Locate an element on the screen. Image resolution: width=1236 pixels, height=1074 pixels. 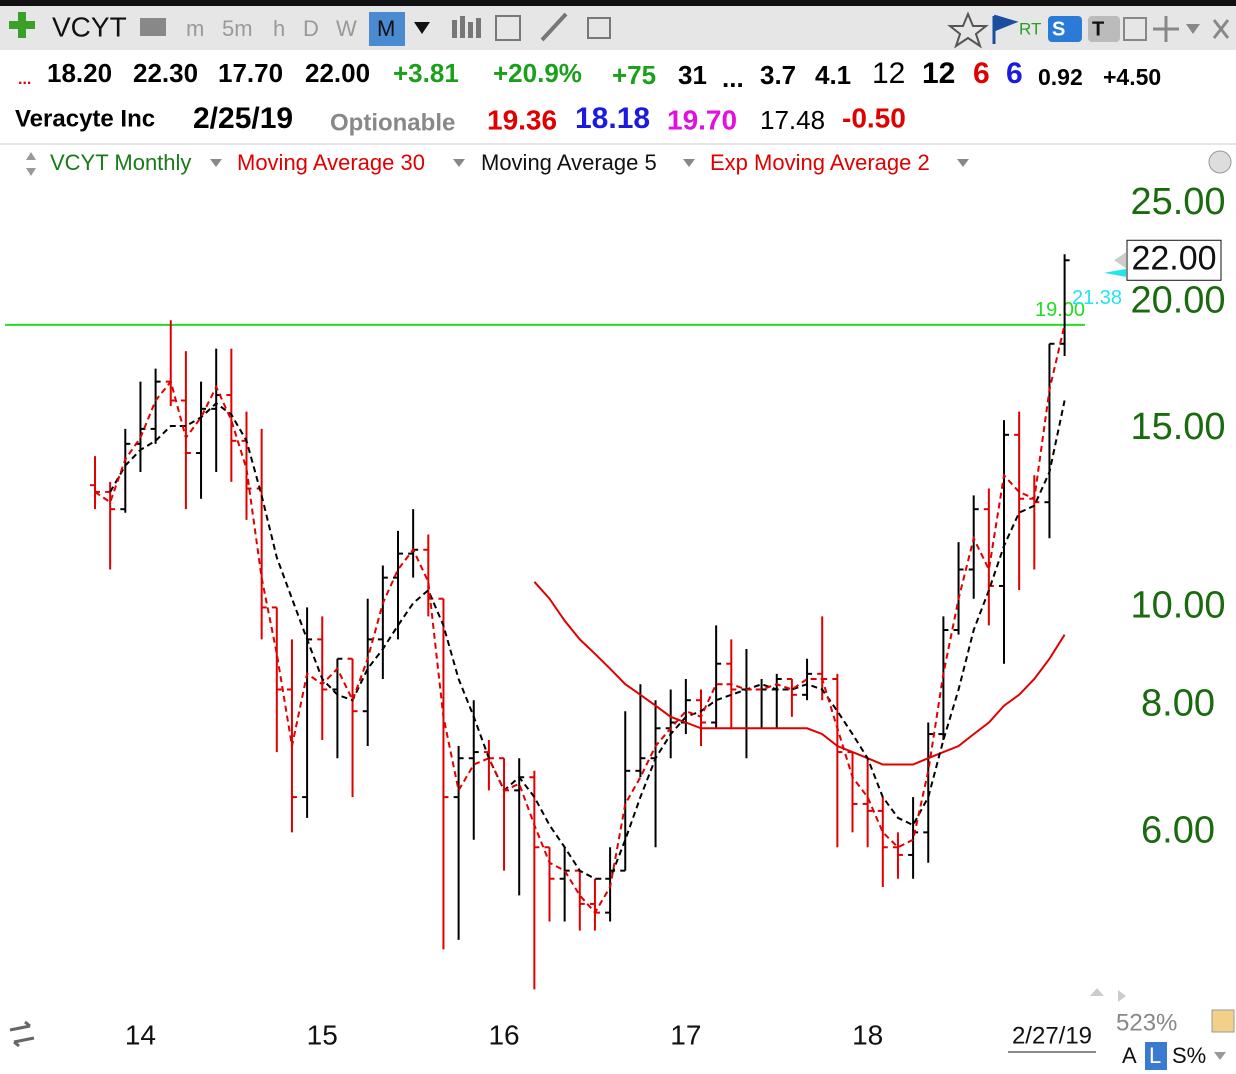
timeframe: W is located at coordinates (346, 28).